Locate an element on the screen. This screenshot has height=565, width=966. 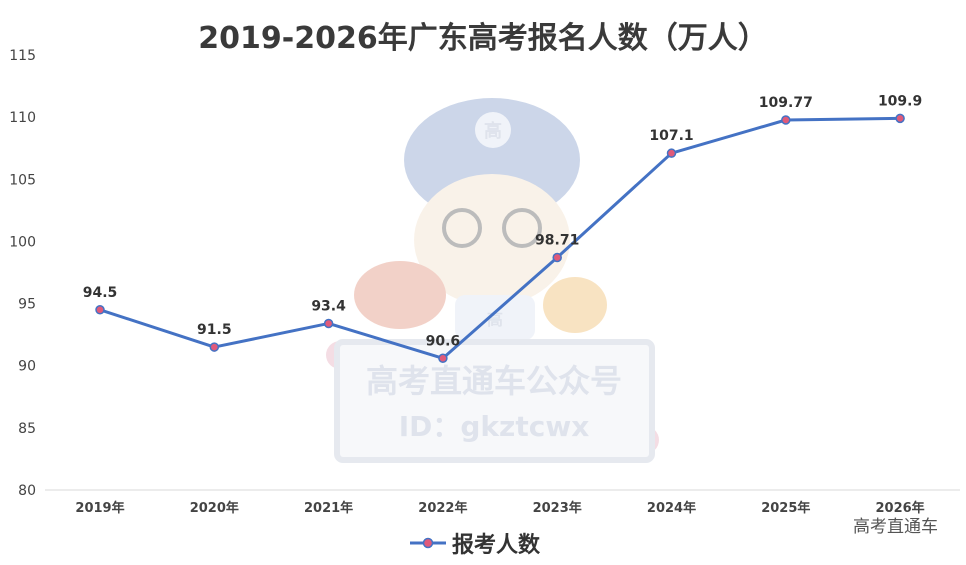
y-tick-label: 85 is located at coordinates (27, 429).